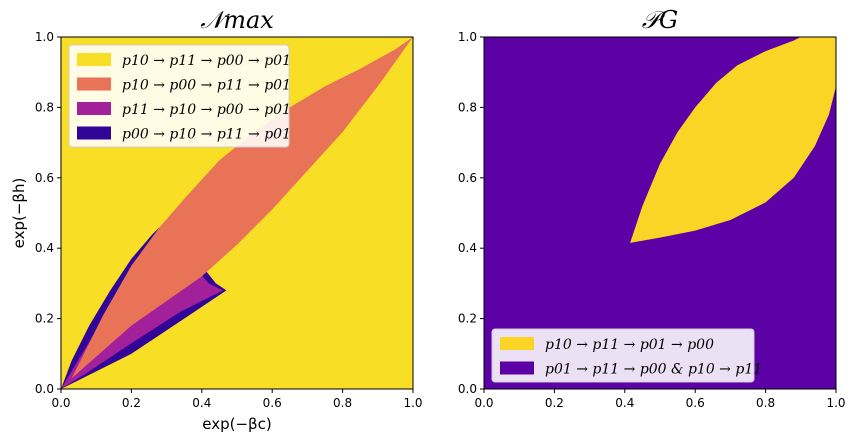 This screenshot has height=445, width=854. I want to click on left-x-axis-label: exp(−βc), so click(236, 424).